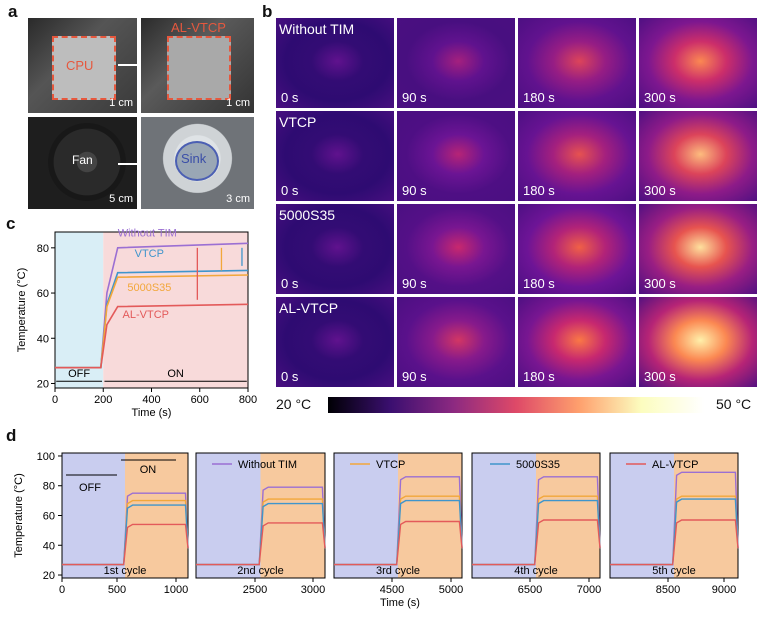 This screenshot has height=623, width=766. I want to click on series-label: Without TIM, so click(147, 234).